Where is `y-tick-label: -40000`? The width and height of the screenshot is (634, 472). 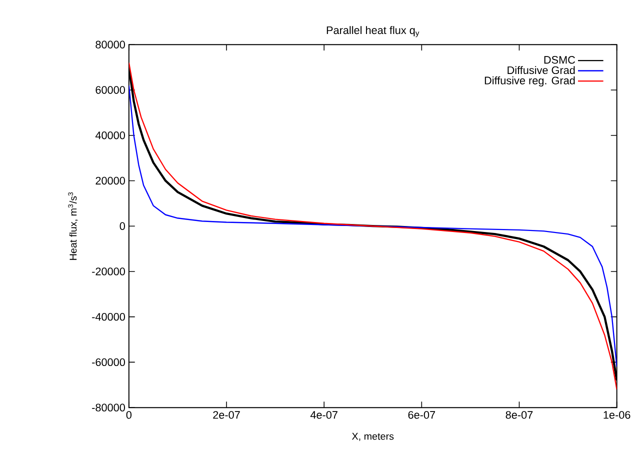 y-tick-label: -40000 is located at coordinates (108, 316).